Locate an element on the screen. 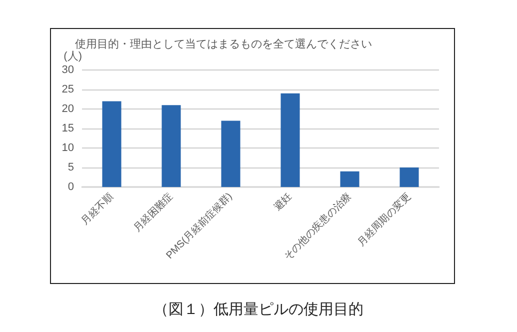  x-tick-label: 避妊 is located at coordinates (283, 202).